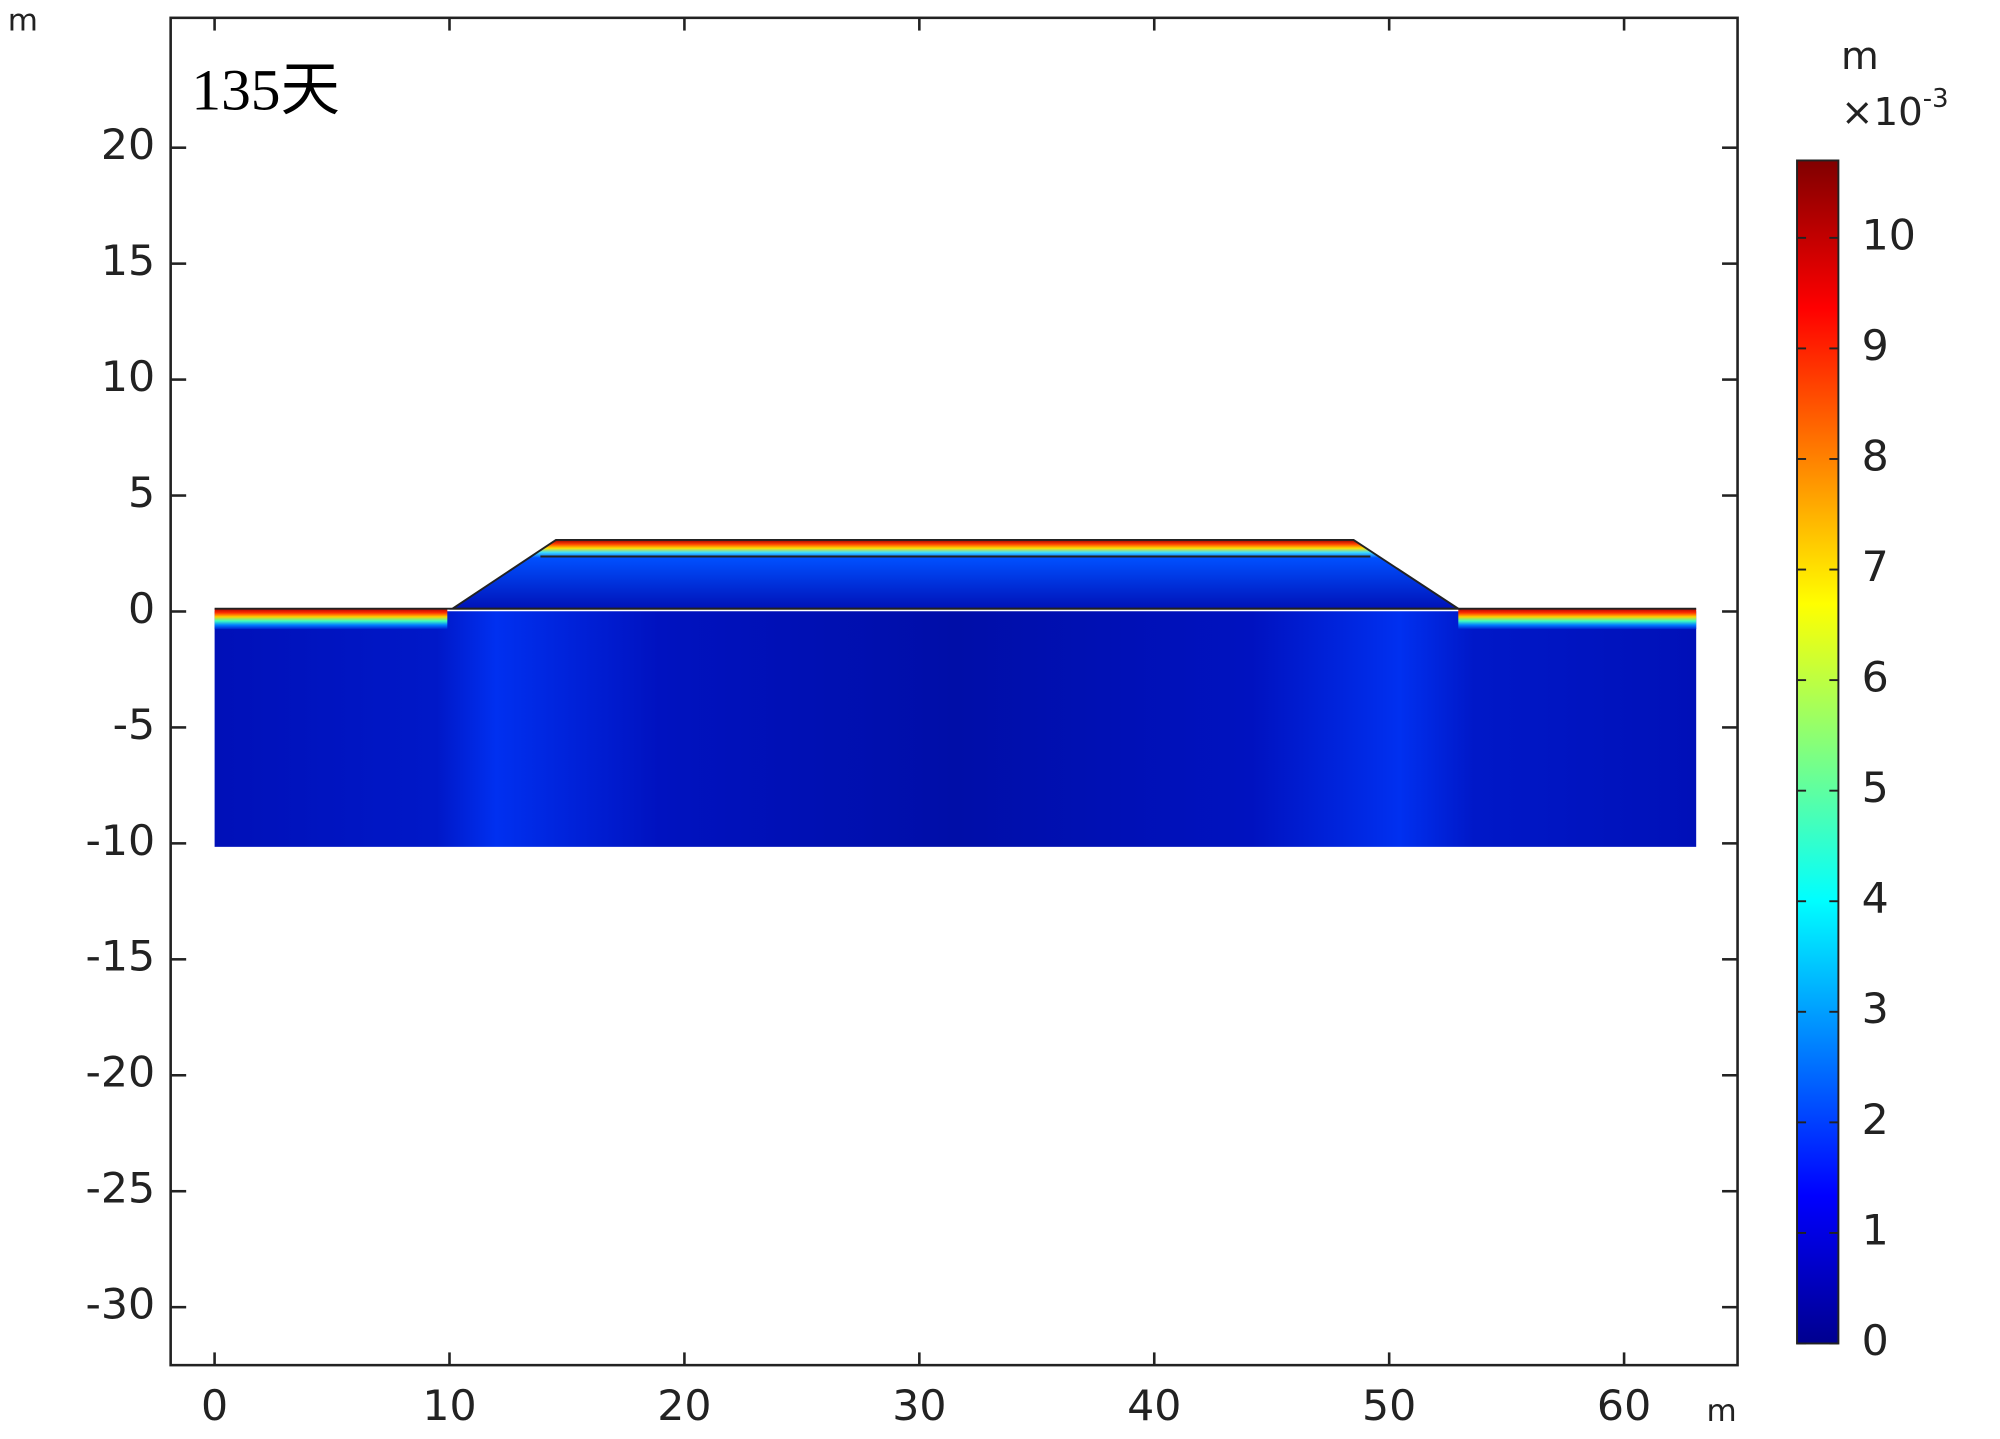  I want to click on y-tick-label: 5, so click(141, 492).